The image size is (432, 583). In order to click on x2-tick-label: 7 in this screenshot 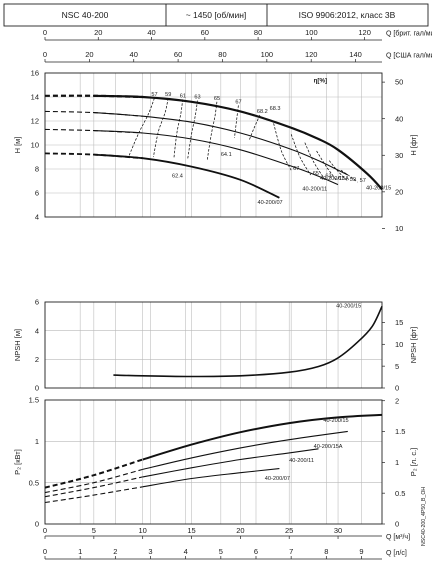, I will do `click(291, 551)`.